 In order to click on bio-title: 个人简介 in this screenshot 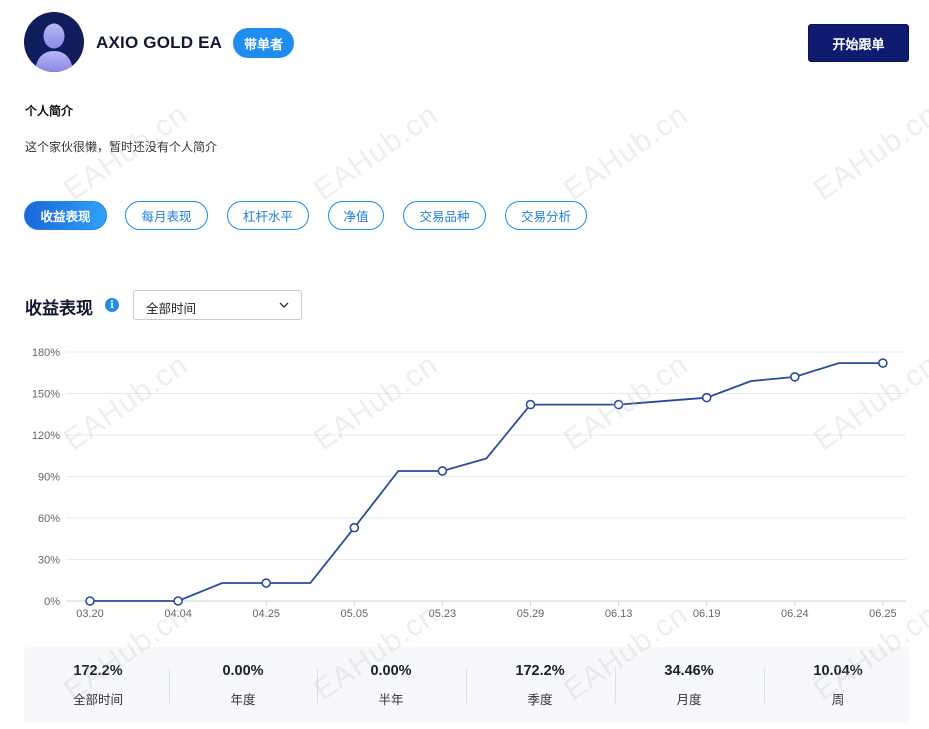, I will do `click(49, 111)`.